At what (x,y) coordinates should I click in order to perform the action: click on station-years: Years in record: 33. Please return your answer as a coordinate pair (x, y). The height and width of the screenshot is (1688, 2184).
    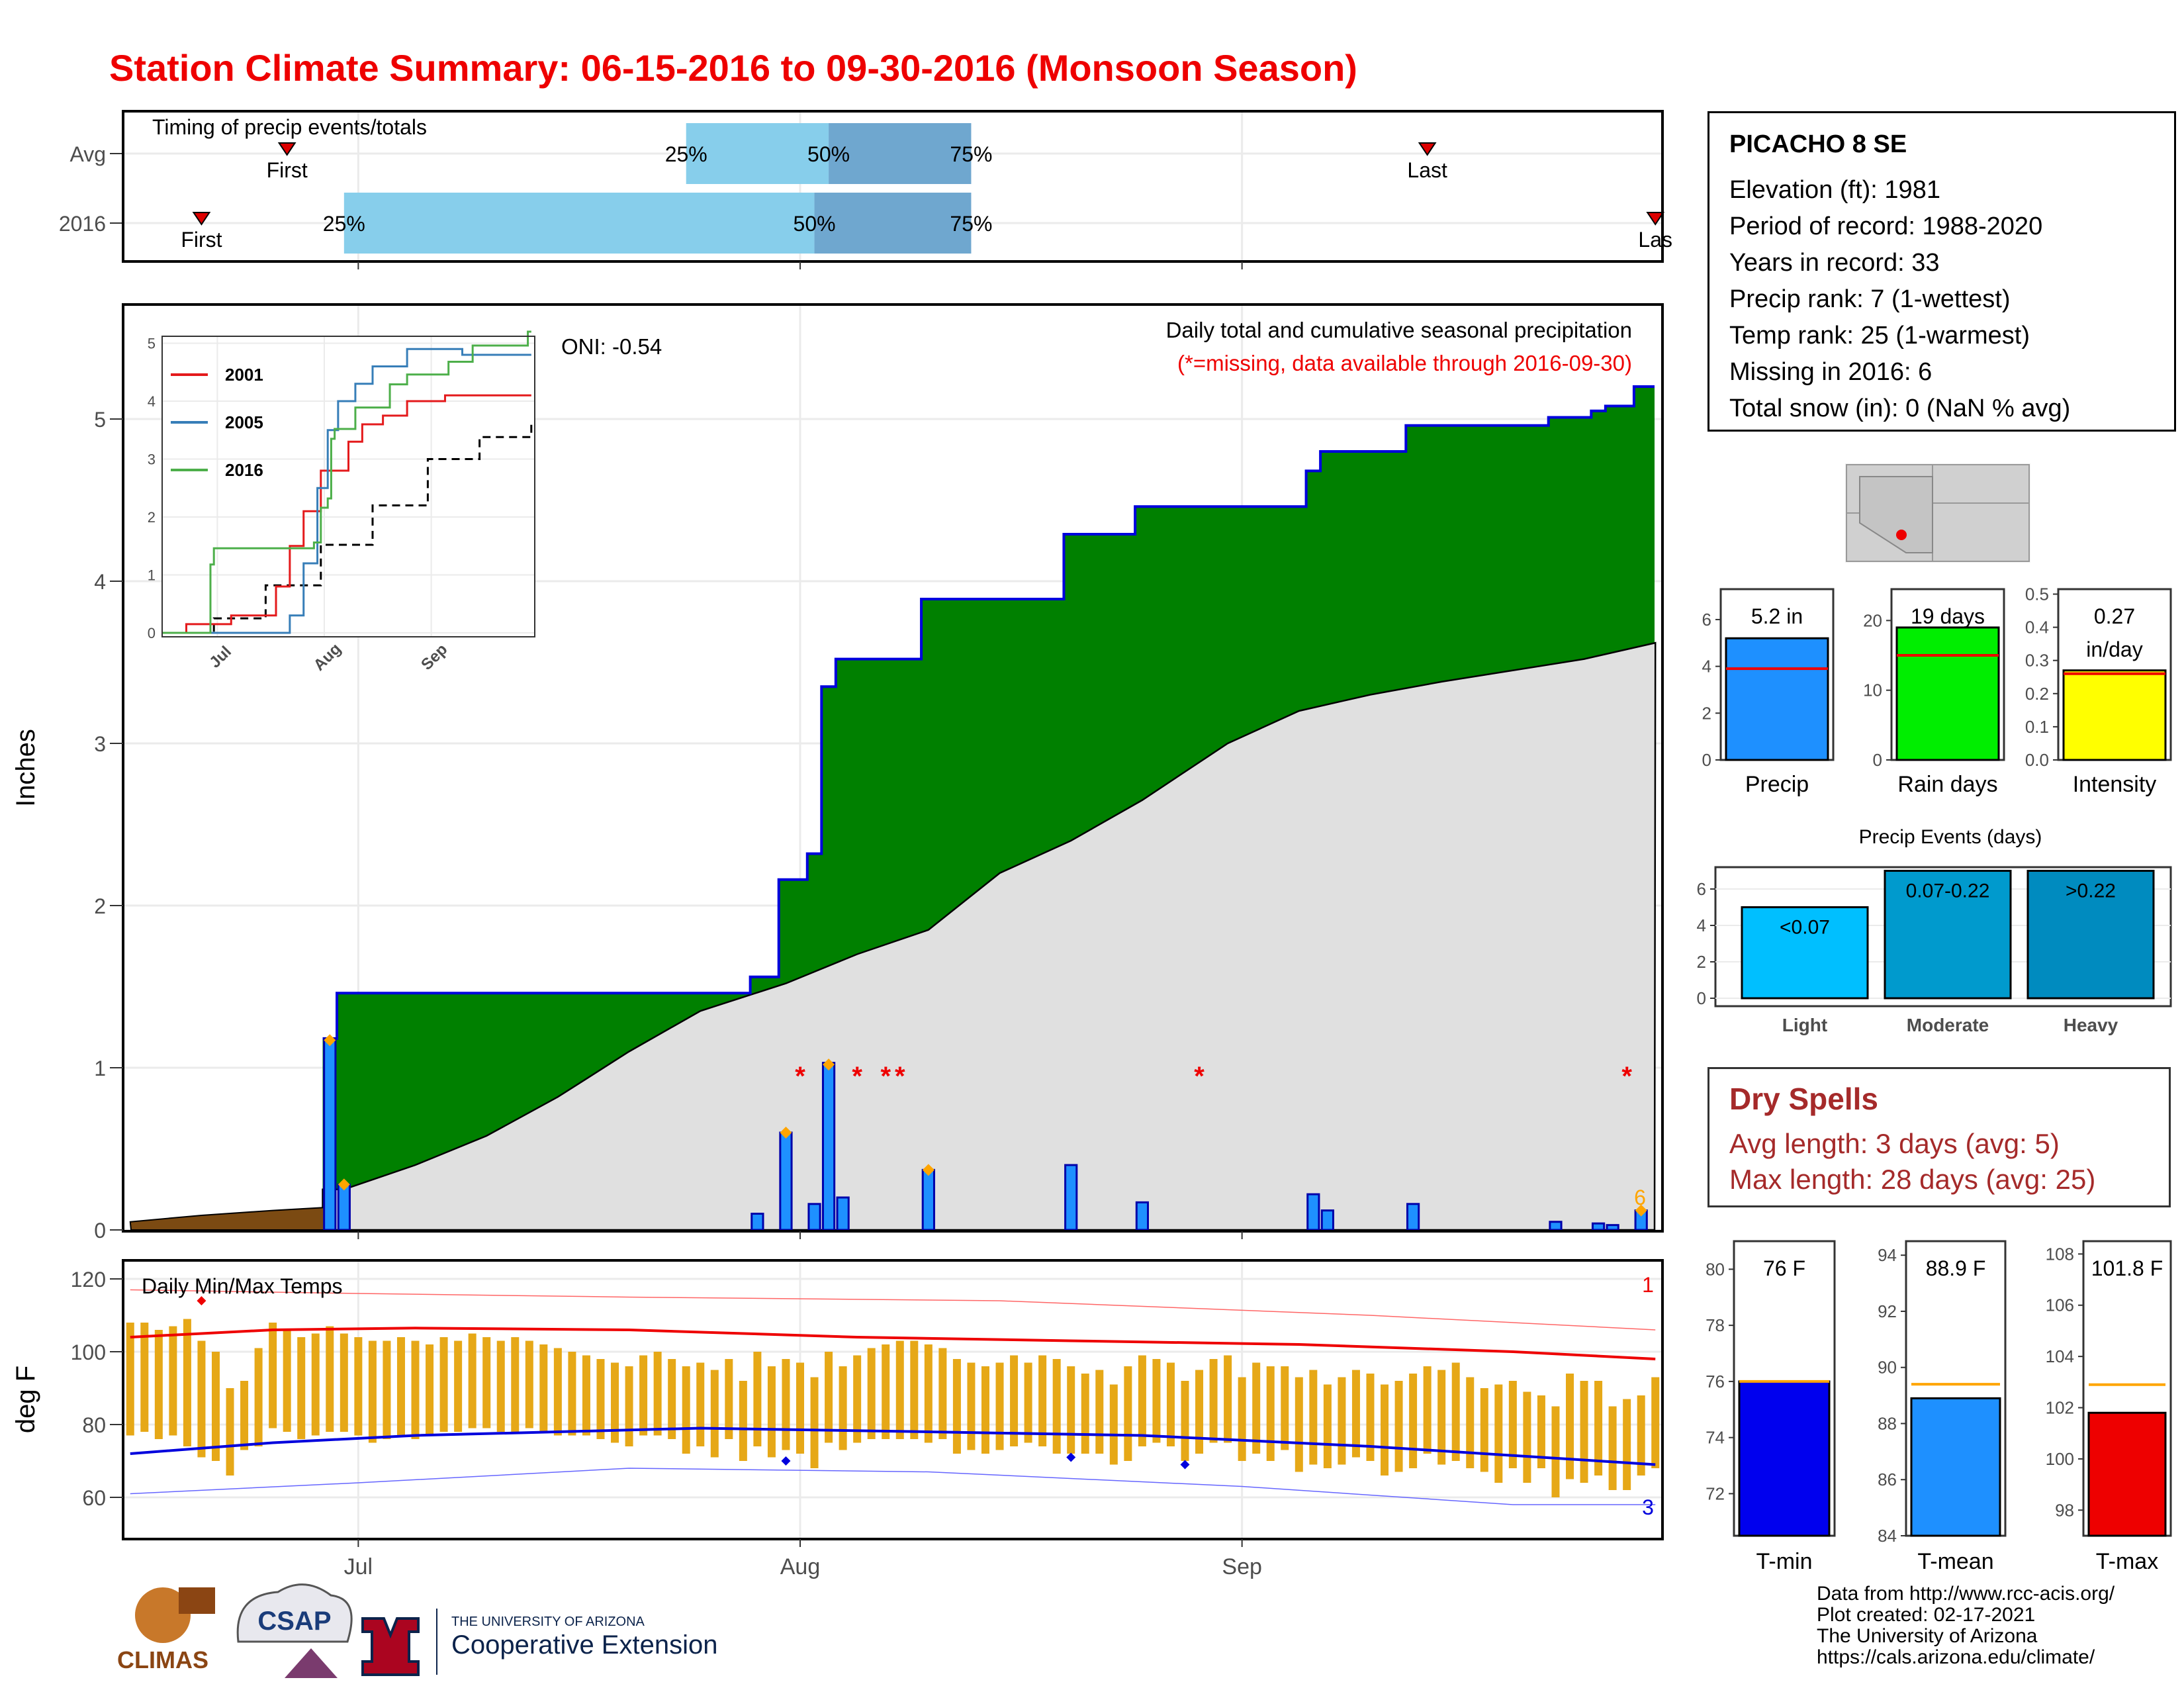
    Looking at the image, I should click on (1834, 263).